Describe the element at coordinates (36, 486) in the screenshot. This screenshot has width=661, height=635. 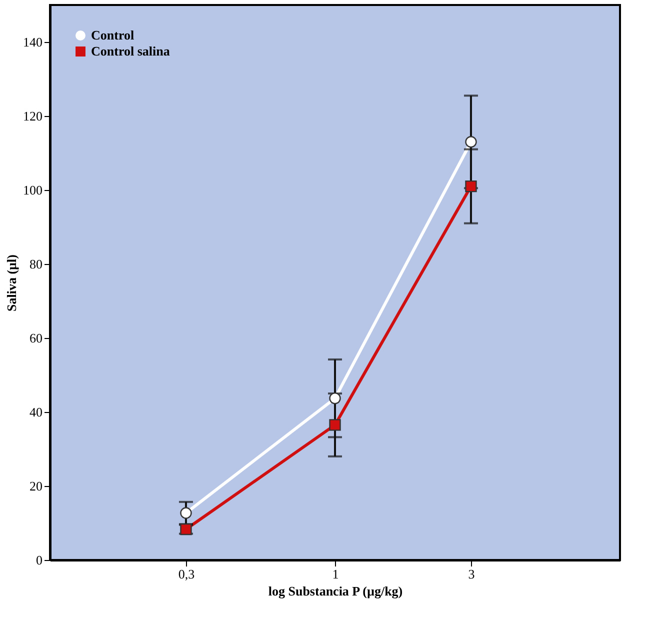
I see `y-tick-label: 20` at that location.